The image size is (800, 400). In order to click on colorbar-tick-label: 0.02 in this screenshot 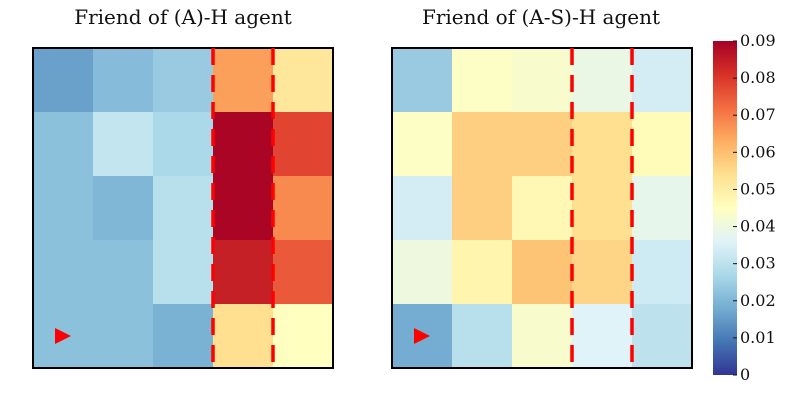, I will do `click(758, 300)`.